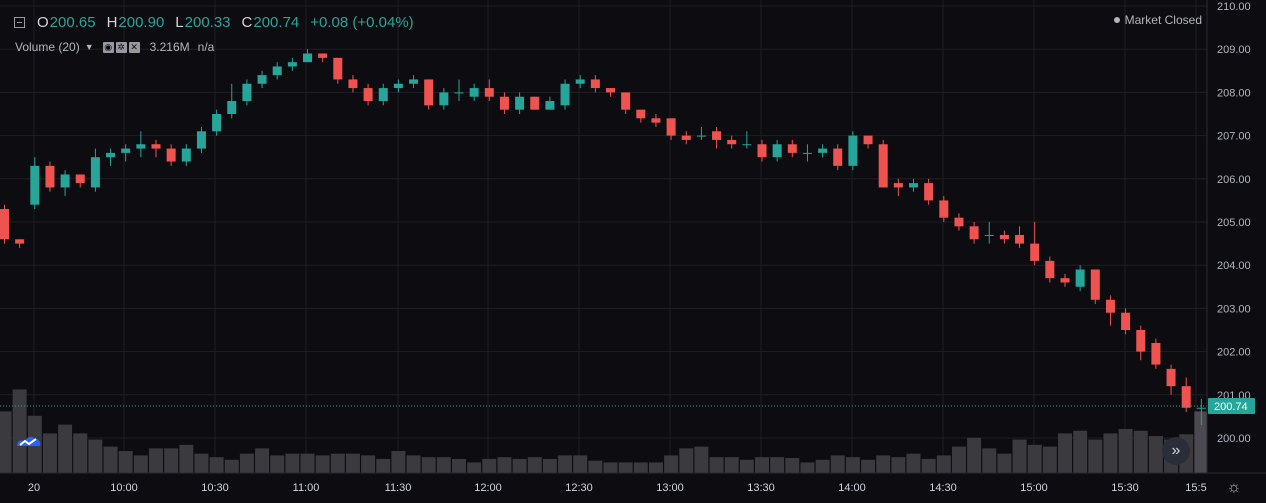  I want to click on gear-icon: ☼, so click(1234, 487).